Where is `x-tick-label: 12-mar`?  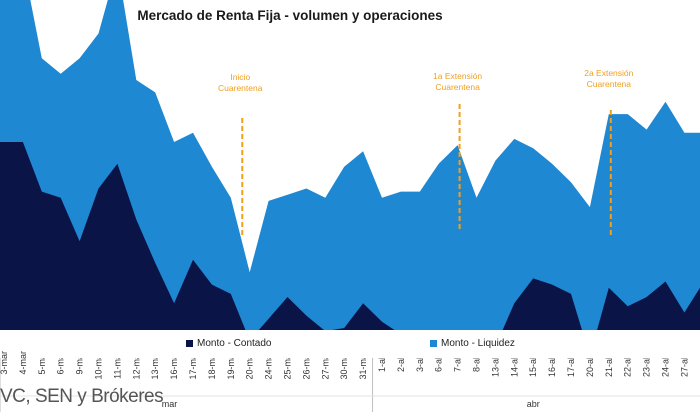 x-tick-label: 12-mar is located at coordinates (136, 365).